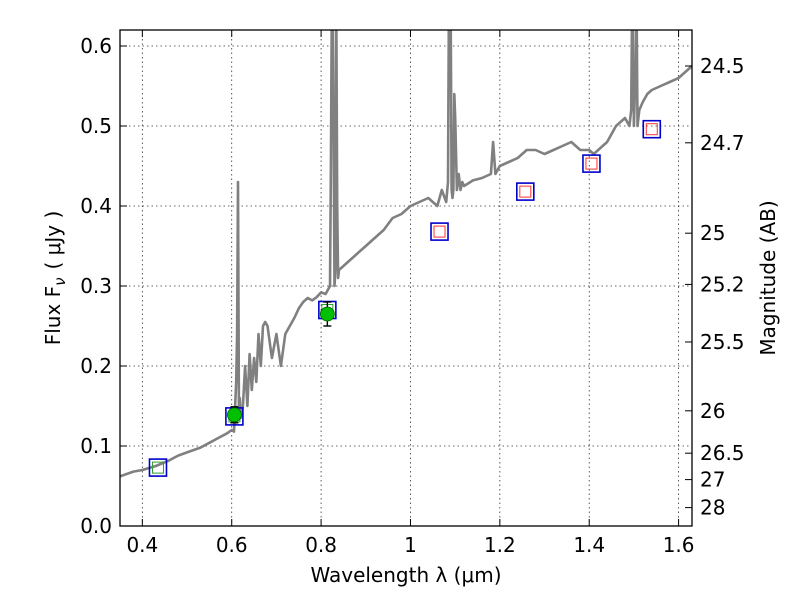 This screenshot has height=600, width=800. What do you see at coordinates (589, 545) in the screenshot?
I see `x-tick-label: 1.4` at bounding box center [589, 545].